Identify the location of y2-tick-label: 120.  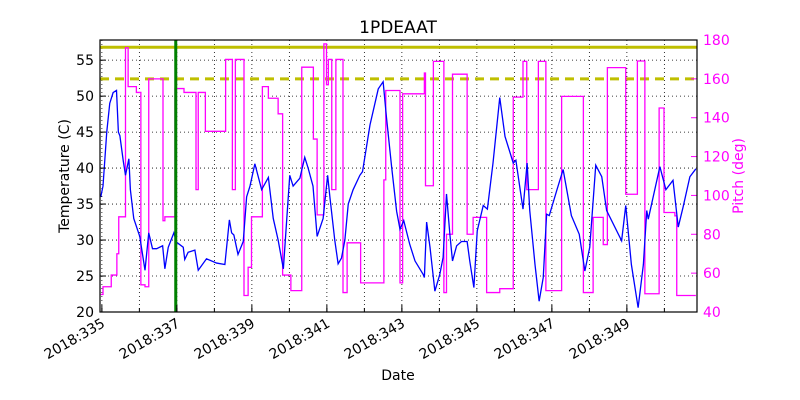
(716, 158).